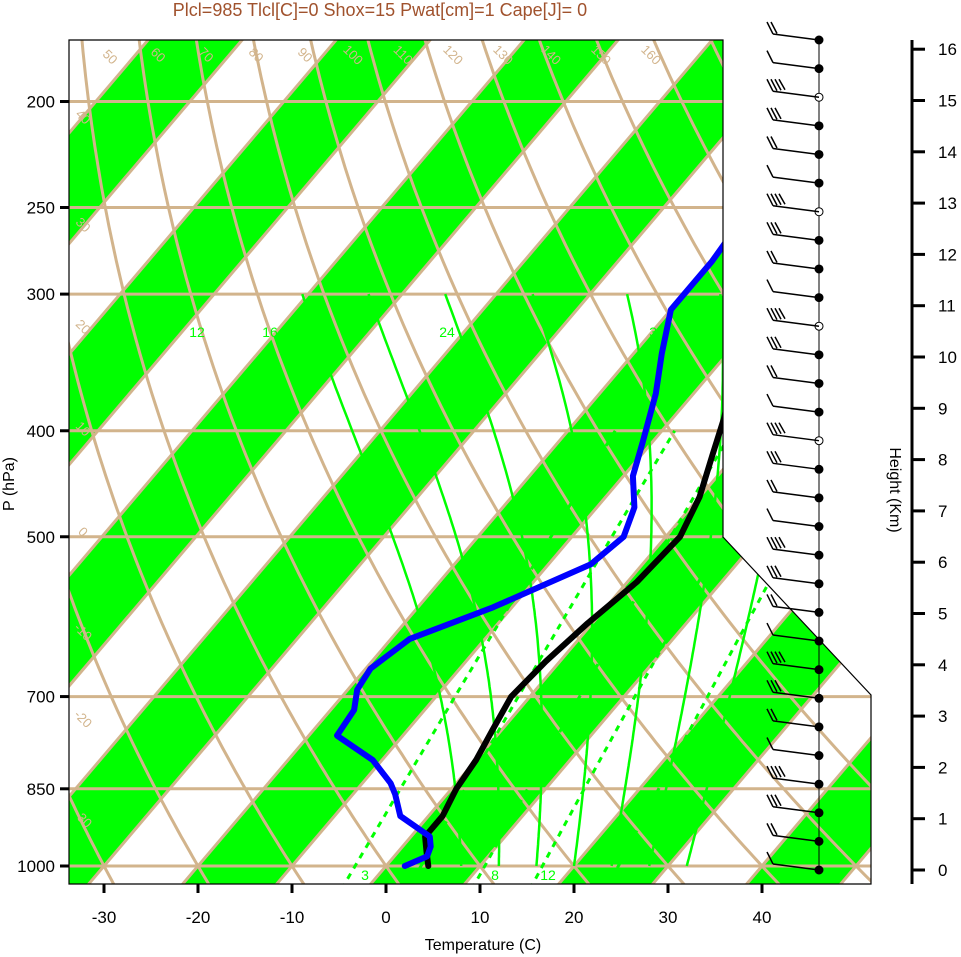  Describe the element at coordinates (447, 332) in the screenshot. I see `mixing-ratio-label: 24` at that location.